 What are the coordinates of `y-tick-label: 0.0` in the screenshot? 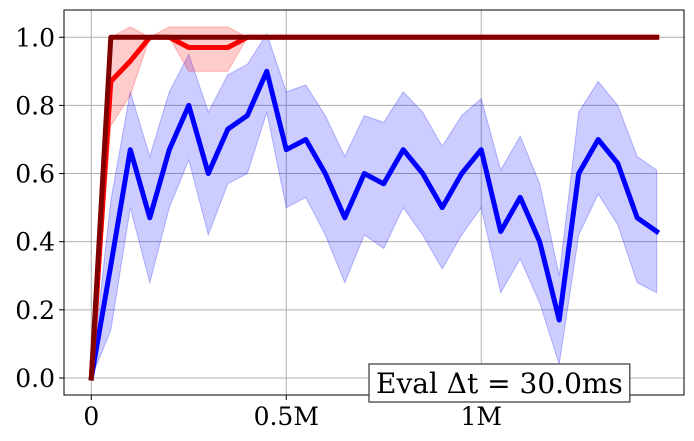 It's located at (35, 378).